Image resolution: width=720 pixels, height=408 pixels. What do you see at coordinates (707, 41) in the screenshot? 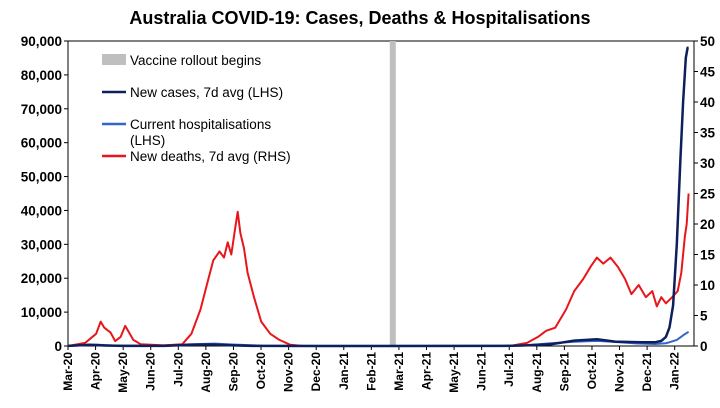
I see `right-tick-label: 50` at bounding box center [707, 41].